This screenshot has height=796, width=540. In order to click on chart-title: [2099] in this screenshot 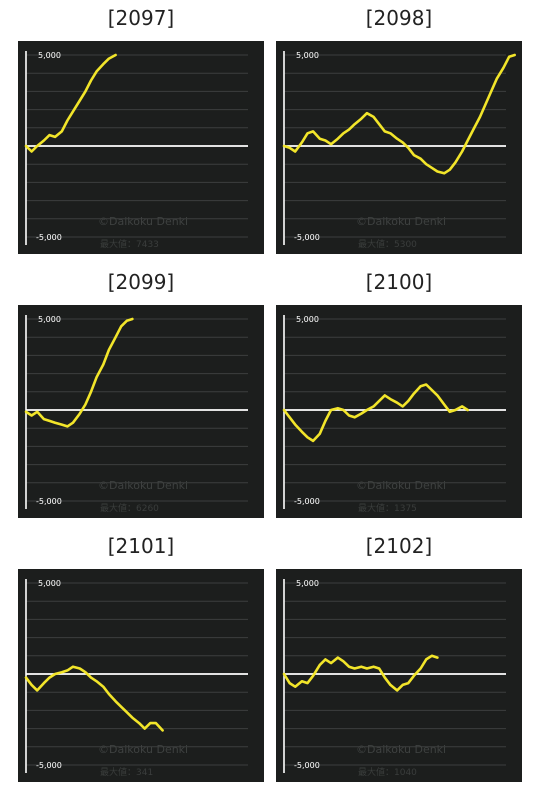, I will do `click(141, 282)`.